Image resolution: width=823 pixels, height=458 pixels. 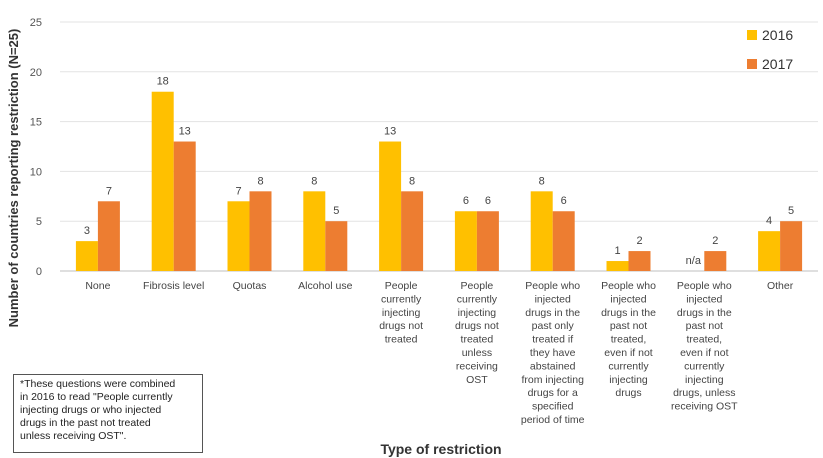 I want to click on x-tick-label-line: Alcohol use, so click(x=325, y=286).